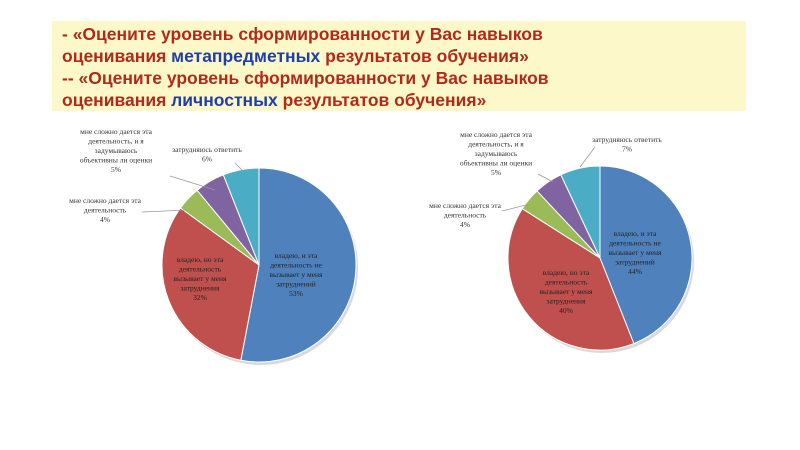 This screenshot has width=800, height=450. I want to click on title-line-2-end: результатов обучения», so click(424, 56).